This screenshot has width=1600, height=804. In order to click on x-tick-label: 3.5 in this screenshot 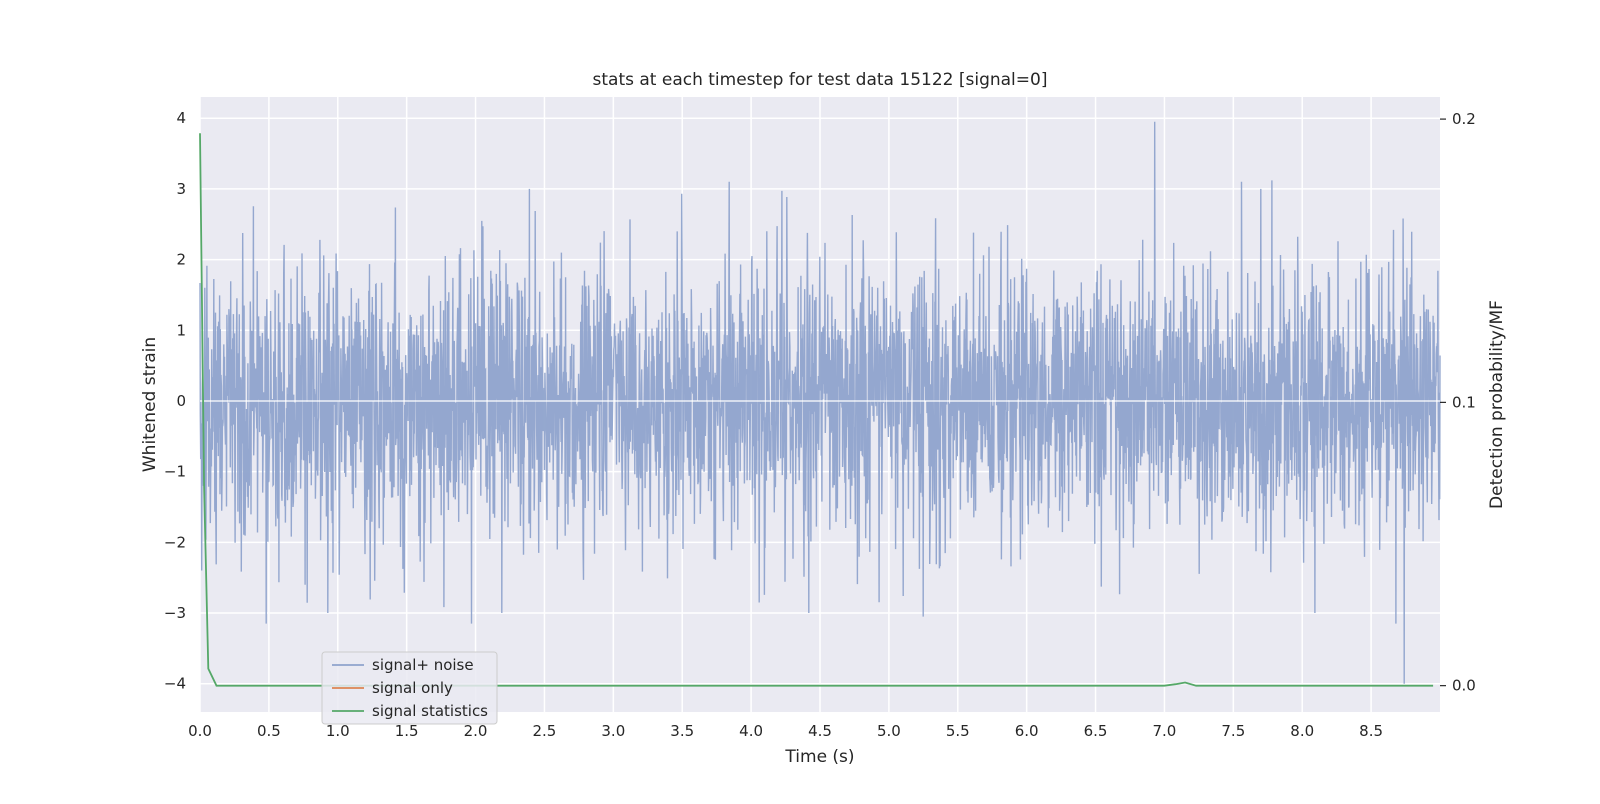, I will do `click(682, 731)`.